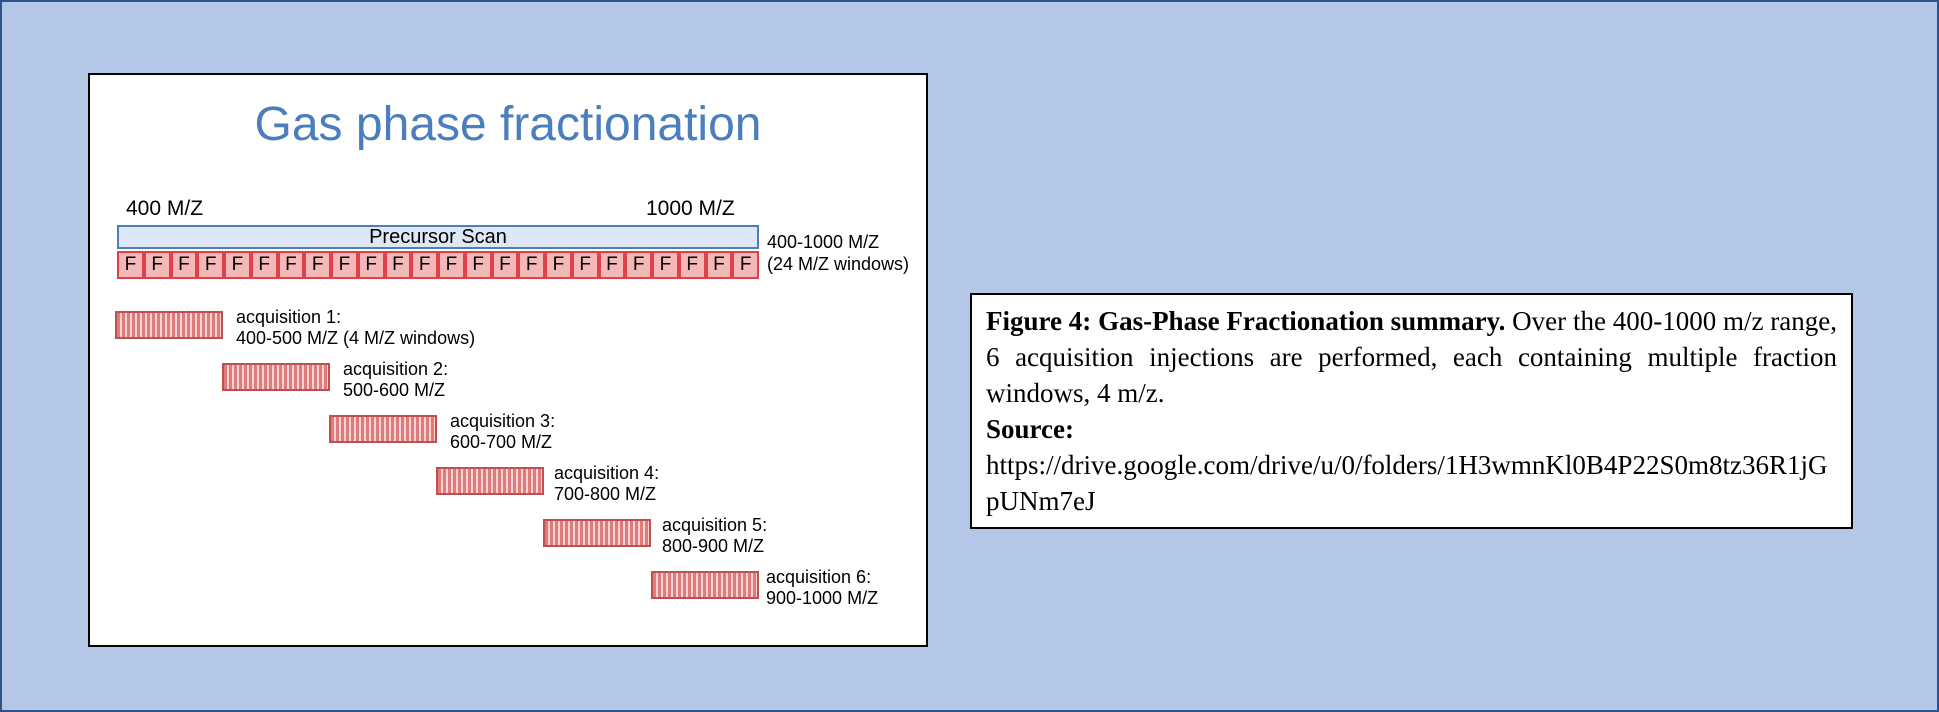  I want to click on acquisition-range: 600-700 M/Z, so click(501, 442).